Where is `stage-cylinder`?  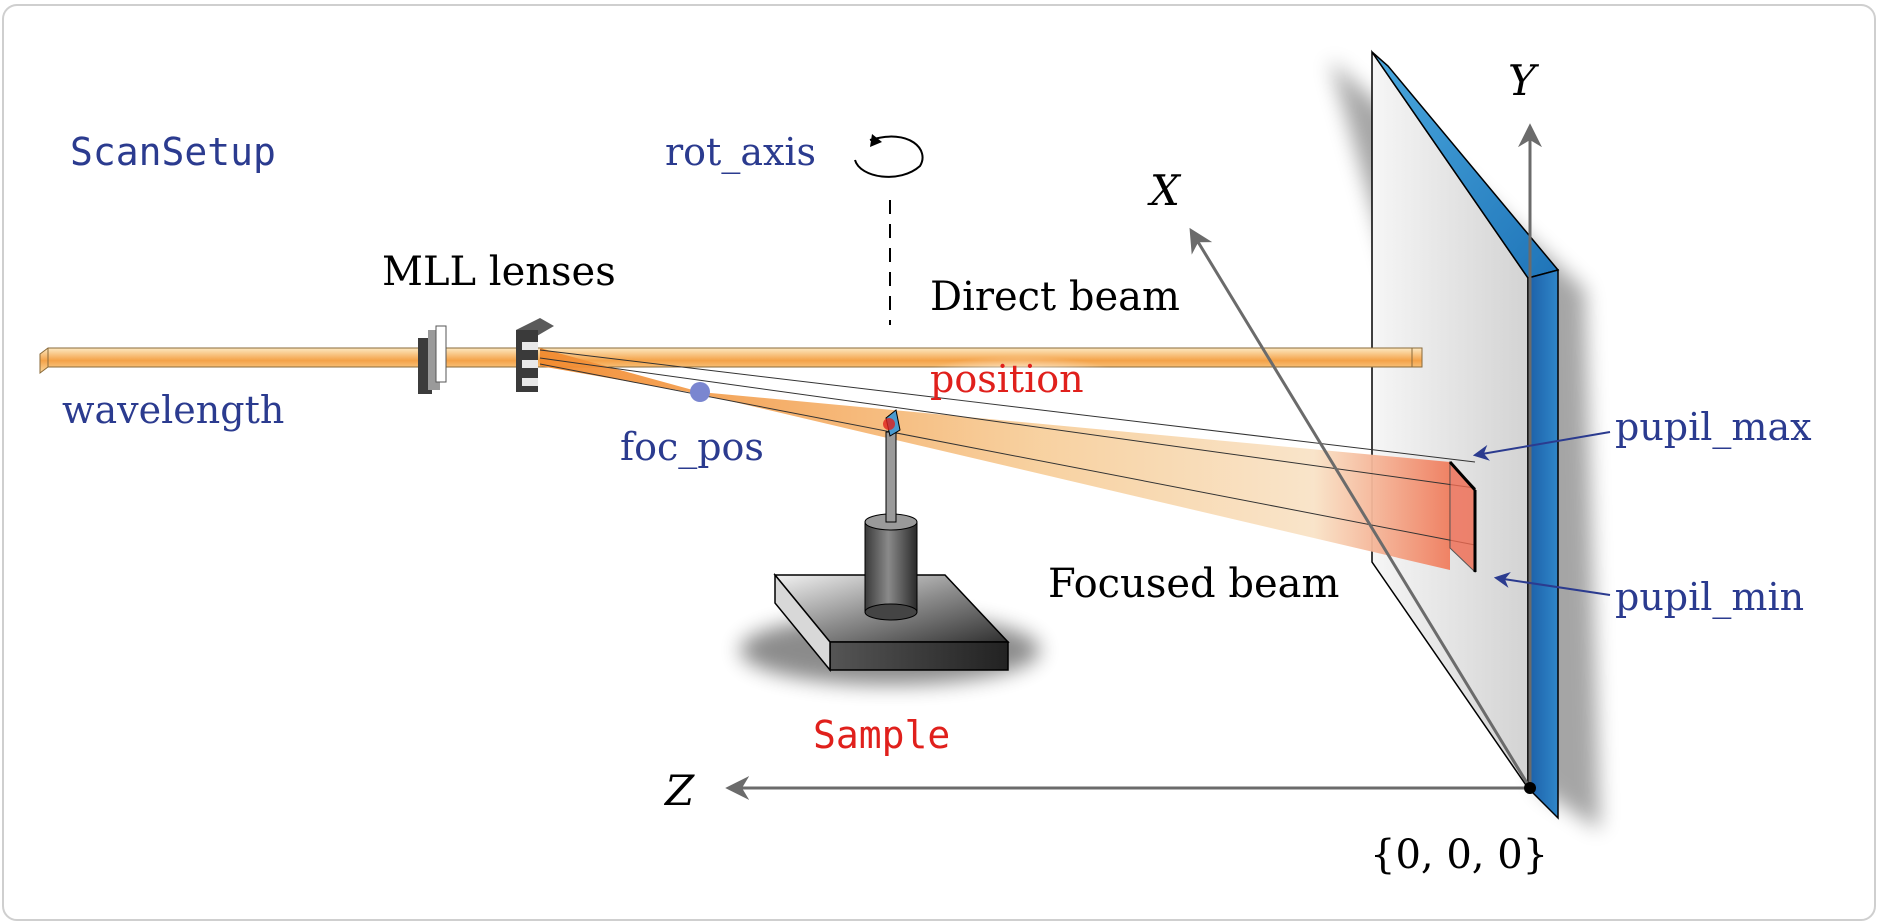 stage-cylinder is located at coordinates (891, 567).